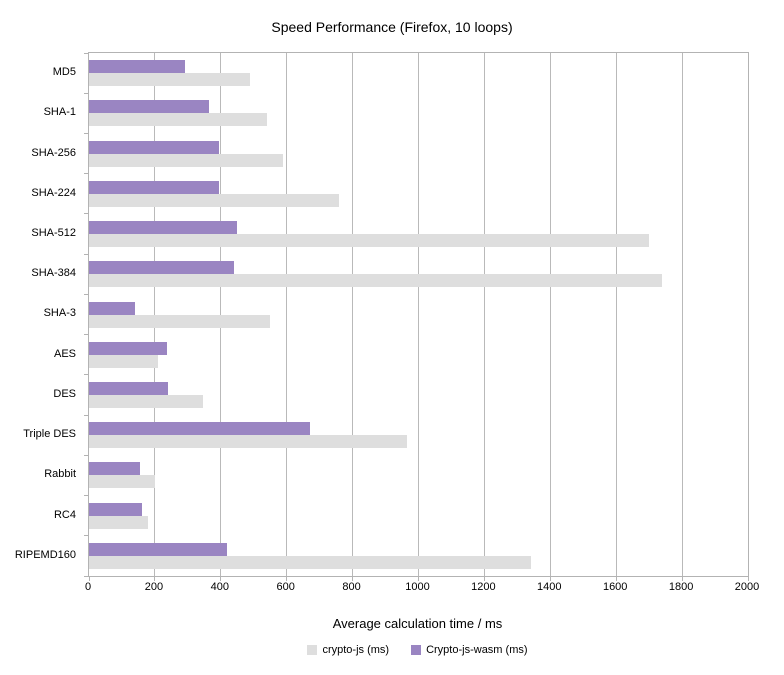 The height and width of the screenshot is (675, 784). I want to click on x-axis-tick-labels: 0 200 400 600 800 1000 1200 1400 1600 1800 2000, so click(421, 588).